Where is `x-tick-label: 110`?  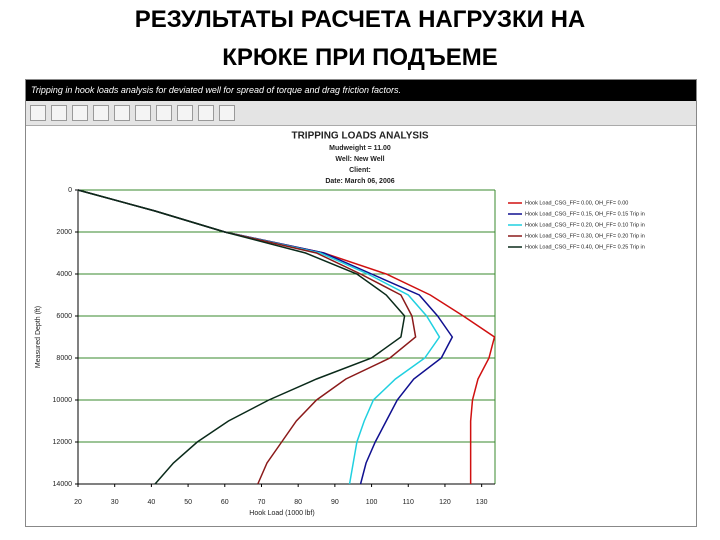 x-tick-label: 110 is located at coordinates (408, 502).